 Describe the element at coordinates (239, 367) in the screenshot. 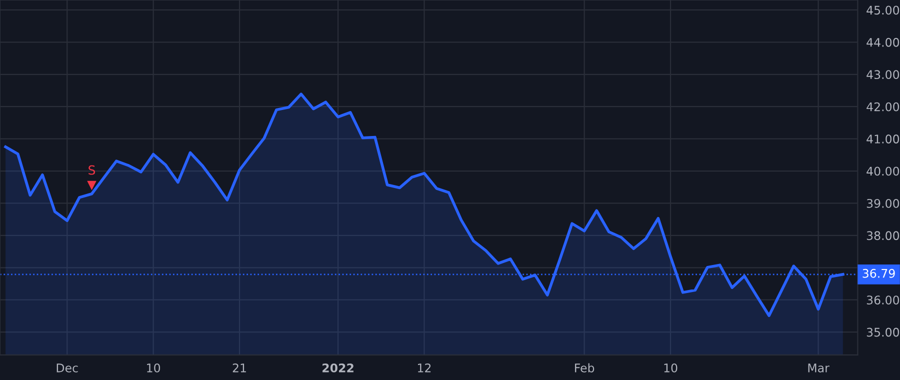

I see `x-tick-label: 21` at that location.